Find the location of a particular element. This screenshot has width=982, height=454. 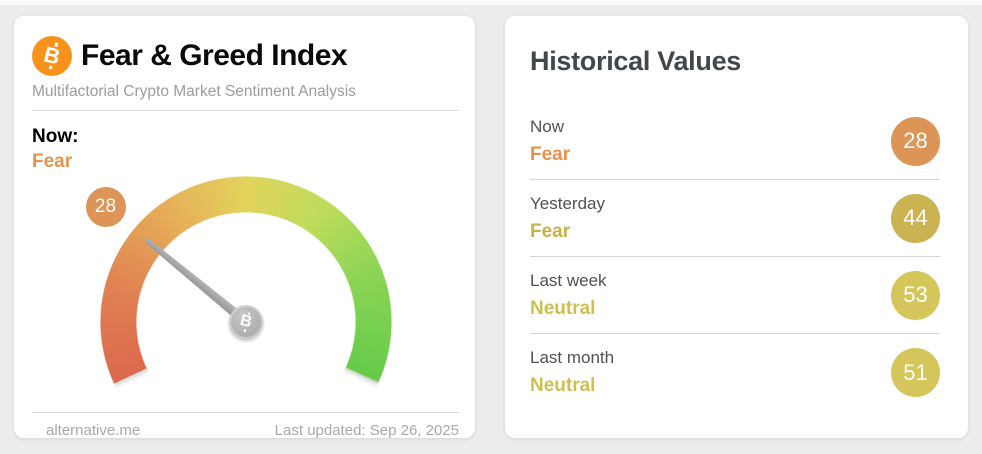

now-classification: Fear is located at coordinates (52, 161).